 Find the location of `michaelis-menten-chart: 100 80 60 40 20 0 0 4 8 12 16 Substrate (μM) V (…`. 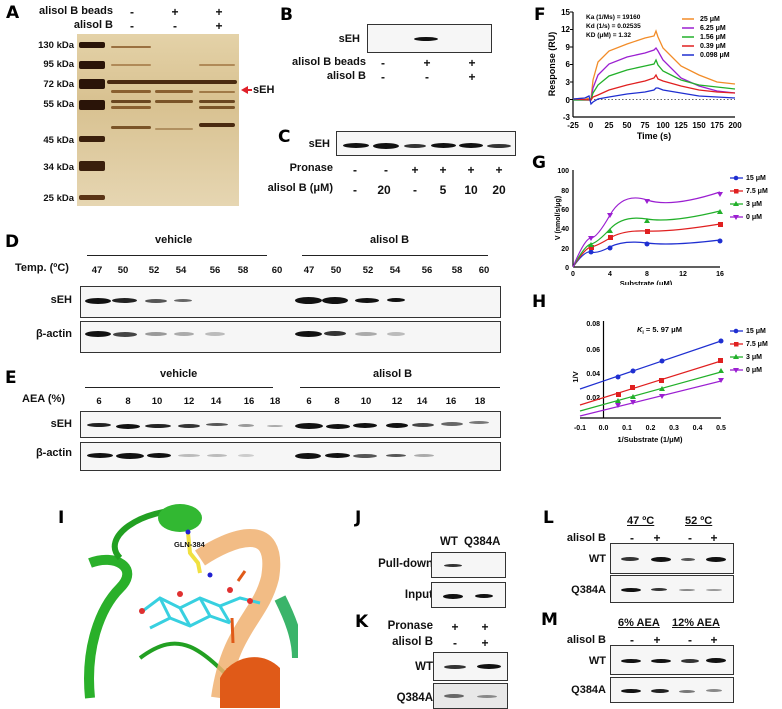

michaelis-menten-chart: 100 80 60 40 20 0 0 4 8 12 16 Substrate (μM) V (… is located at coordinates (661, 226).